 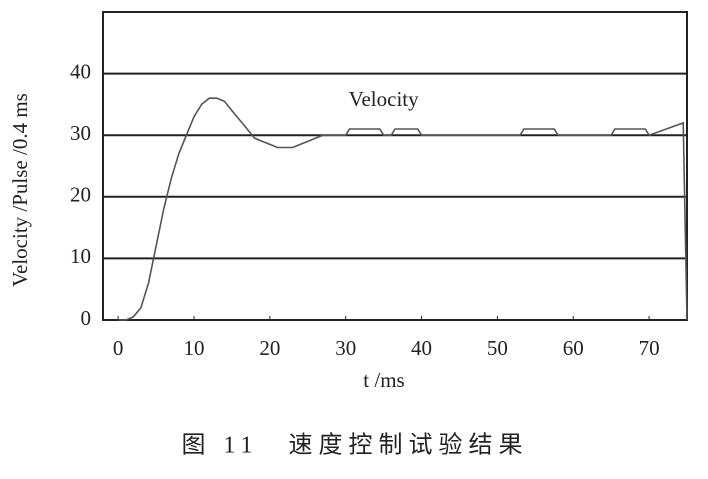 I want to click on y-axis-label: Velocity /Pulse /0.4 ms, so click(x=20, y=190).